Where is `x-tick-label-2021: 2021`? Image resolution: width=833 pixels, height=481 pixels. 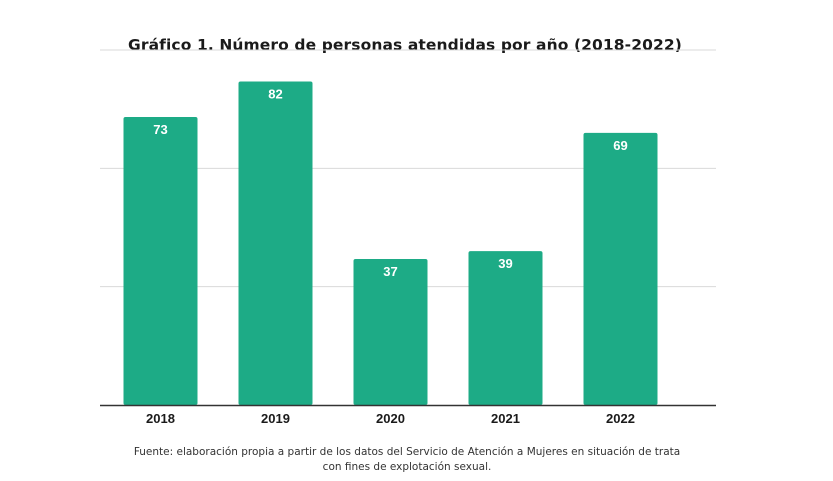
x-tick-label-2021: 2021 is located at coordinates (505, 418).